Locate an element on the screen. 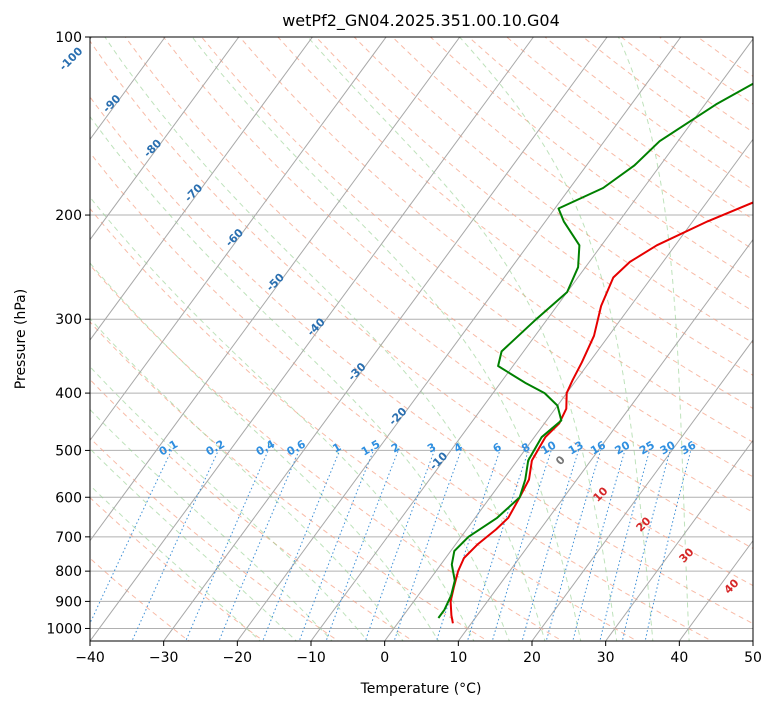  y-tick-label: 900 is located at coordinates (68, 602).